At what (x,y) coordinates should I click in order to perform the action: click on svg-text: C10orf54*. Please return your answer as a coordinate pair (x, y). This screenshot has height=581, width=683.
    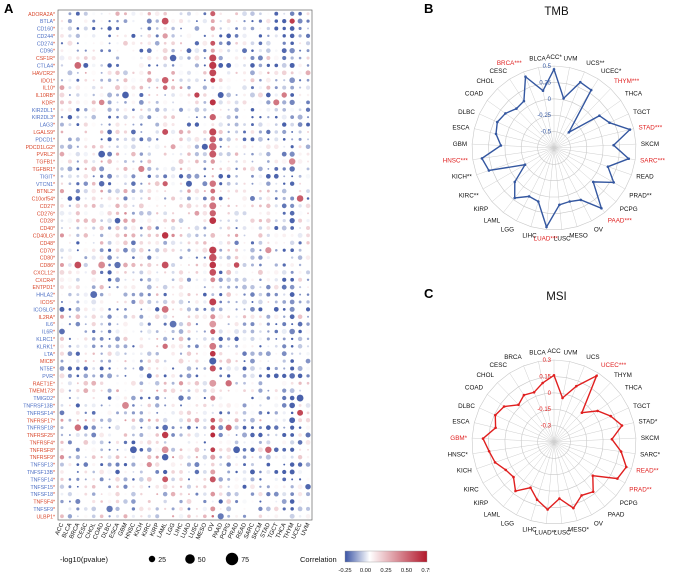
    Looking at the image, I should click on (43, 200).